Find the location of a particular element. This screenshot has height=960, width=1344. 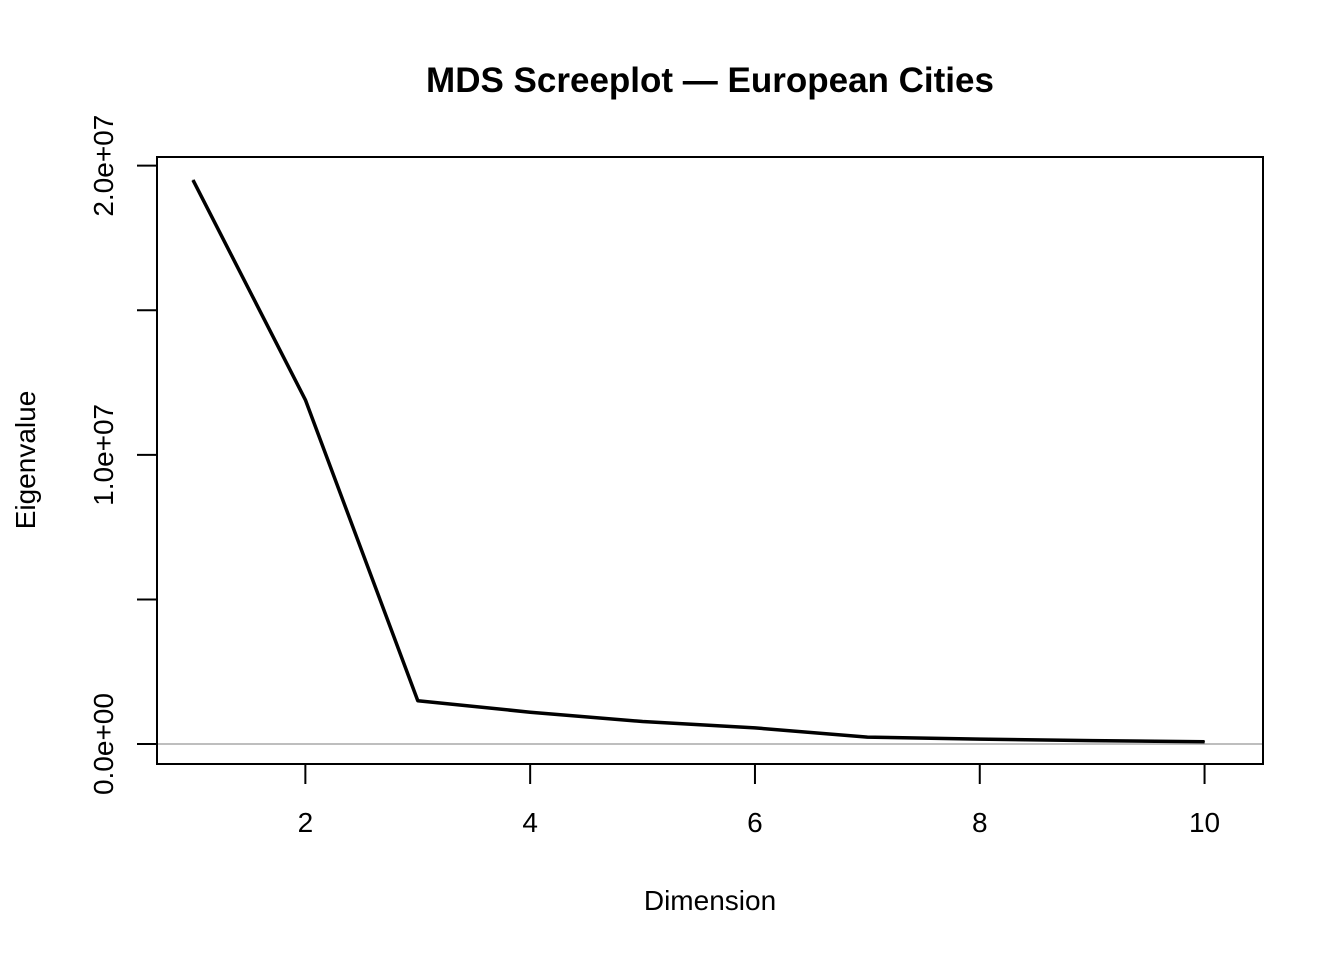

x-tick-label-10: 10 is located at coordinates (1204, 822).